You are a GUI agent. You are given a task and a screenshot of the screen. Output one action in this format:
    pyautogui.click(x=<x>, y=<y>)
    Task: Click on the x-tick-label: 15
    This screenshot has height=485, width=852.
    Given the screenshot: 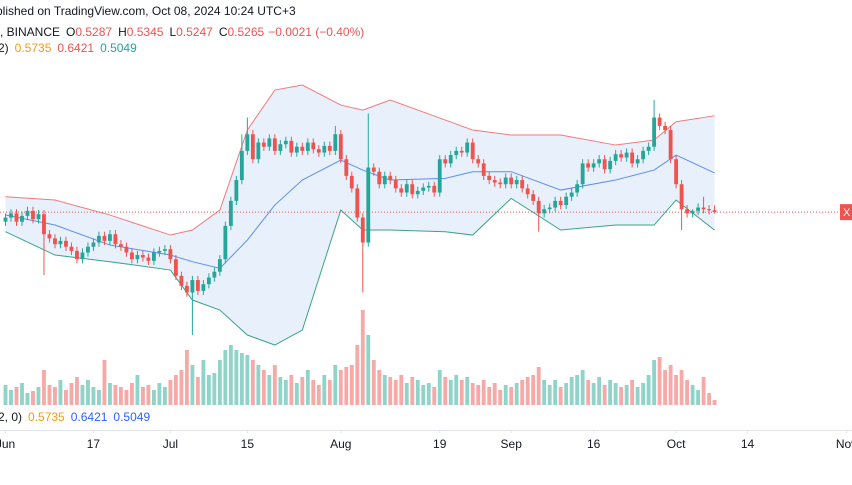 What is the action you would take?
    pyautogui.click(x=248, y=444)
    